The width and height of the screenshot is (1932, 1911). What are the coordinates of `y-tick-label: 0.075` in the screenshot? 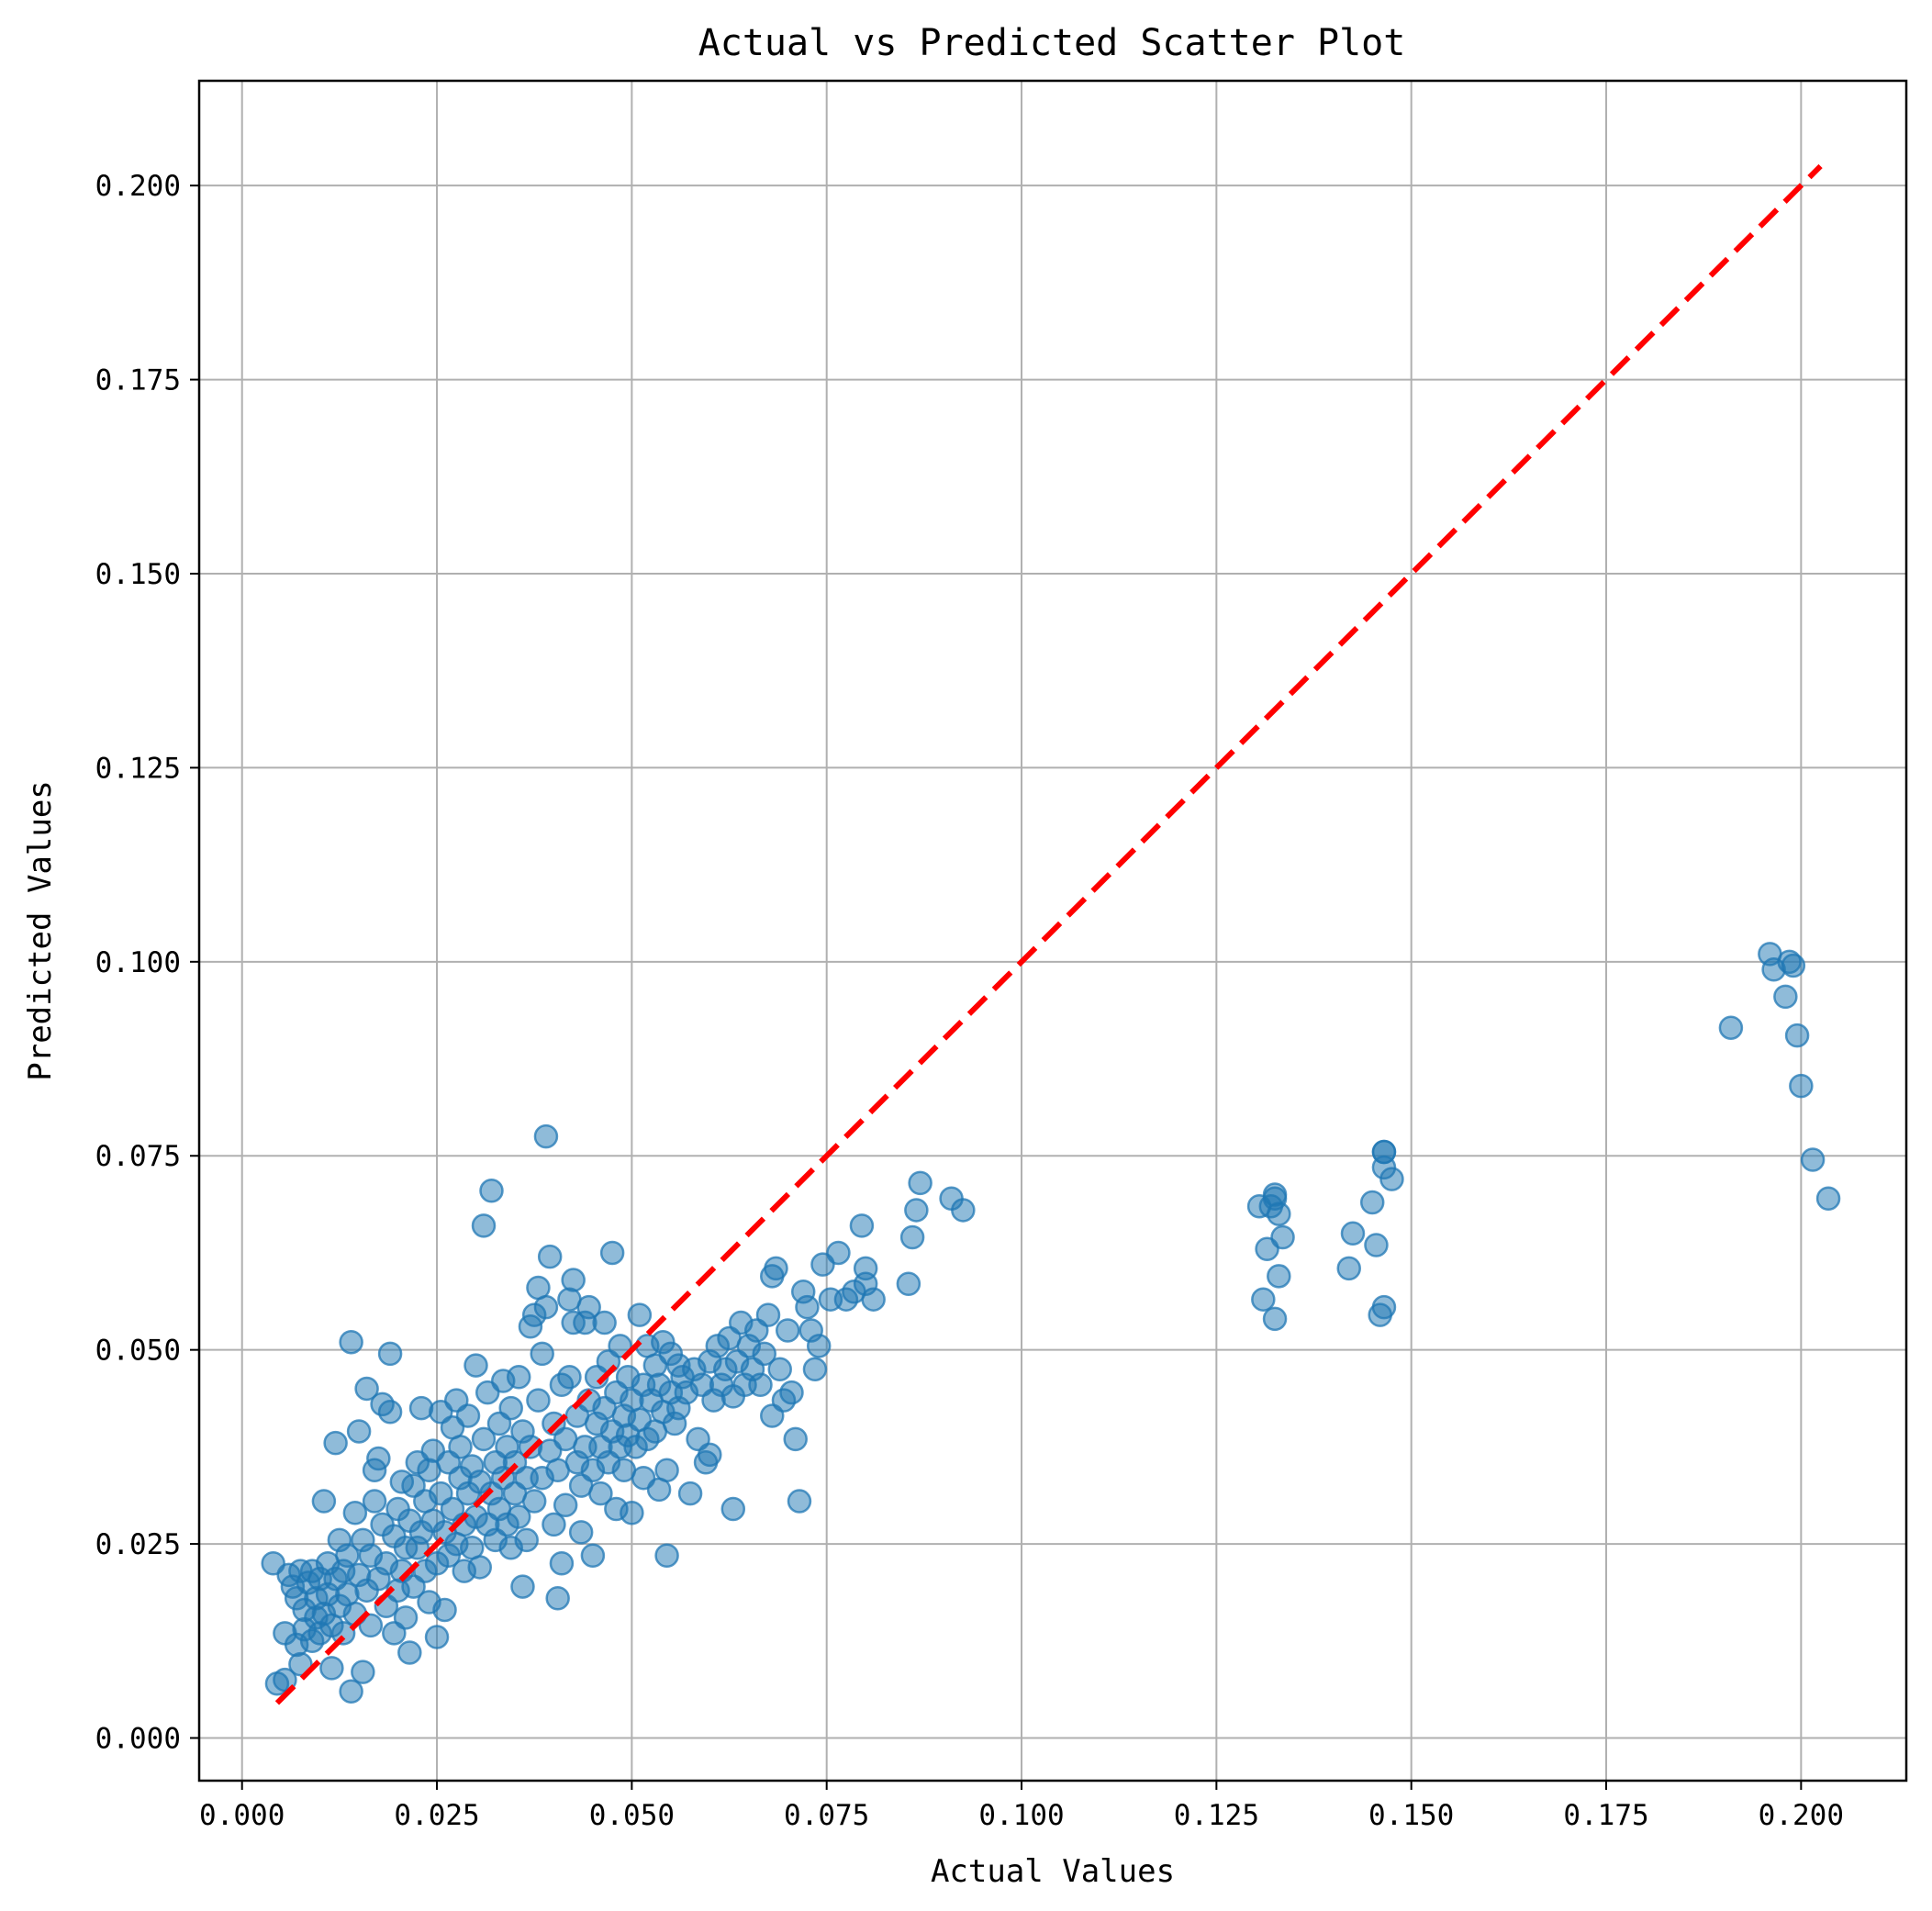 It's located at (138, 1156).